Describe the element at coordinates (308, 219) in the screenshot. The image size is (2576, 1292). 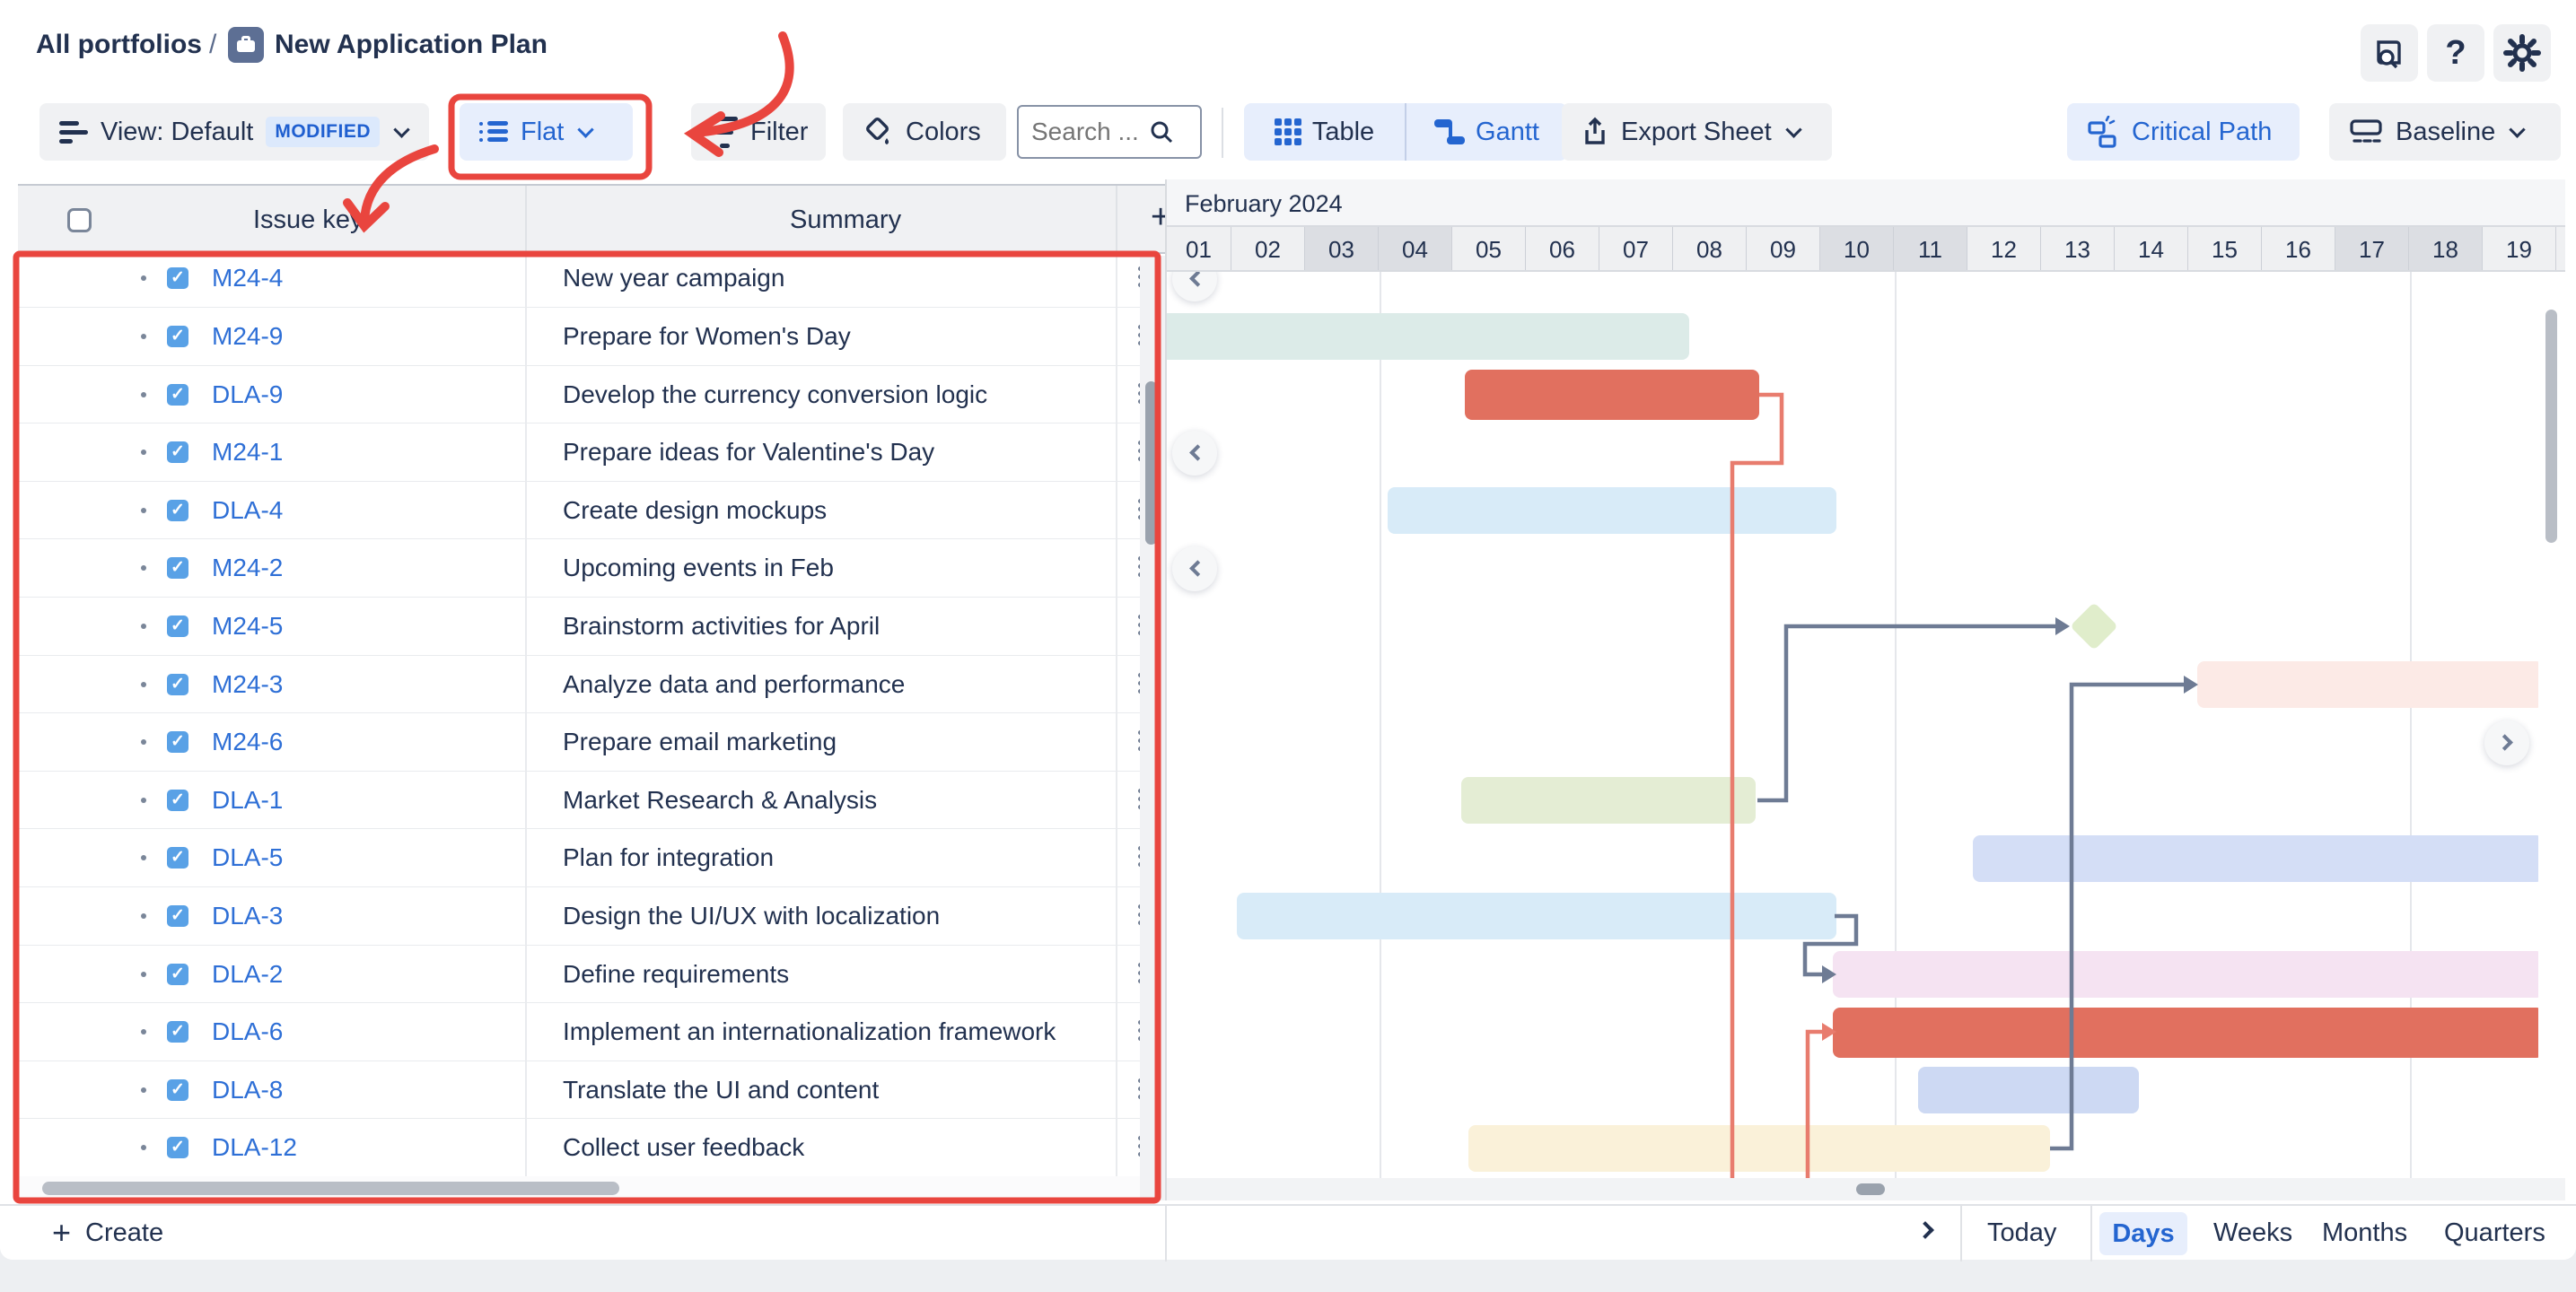
I see `column-header-issue-key: Issue key` at that location.